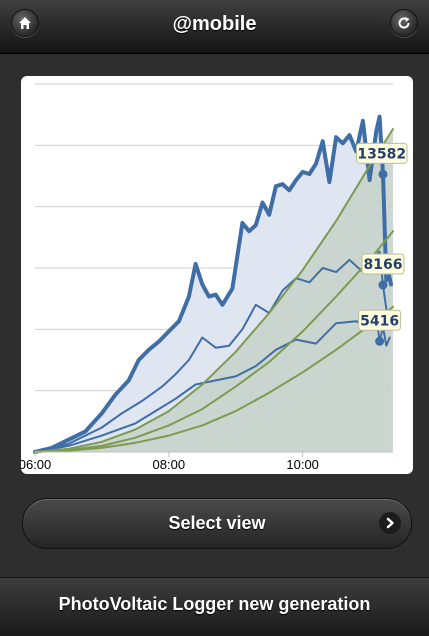 This screenshot has height=636, width=429. I want to click on footer-title: PhotoVoltaic Logger new generation, so click(214, 604).